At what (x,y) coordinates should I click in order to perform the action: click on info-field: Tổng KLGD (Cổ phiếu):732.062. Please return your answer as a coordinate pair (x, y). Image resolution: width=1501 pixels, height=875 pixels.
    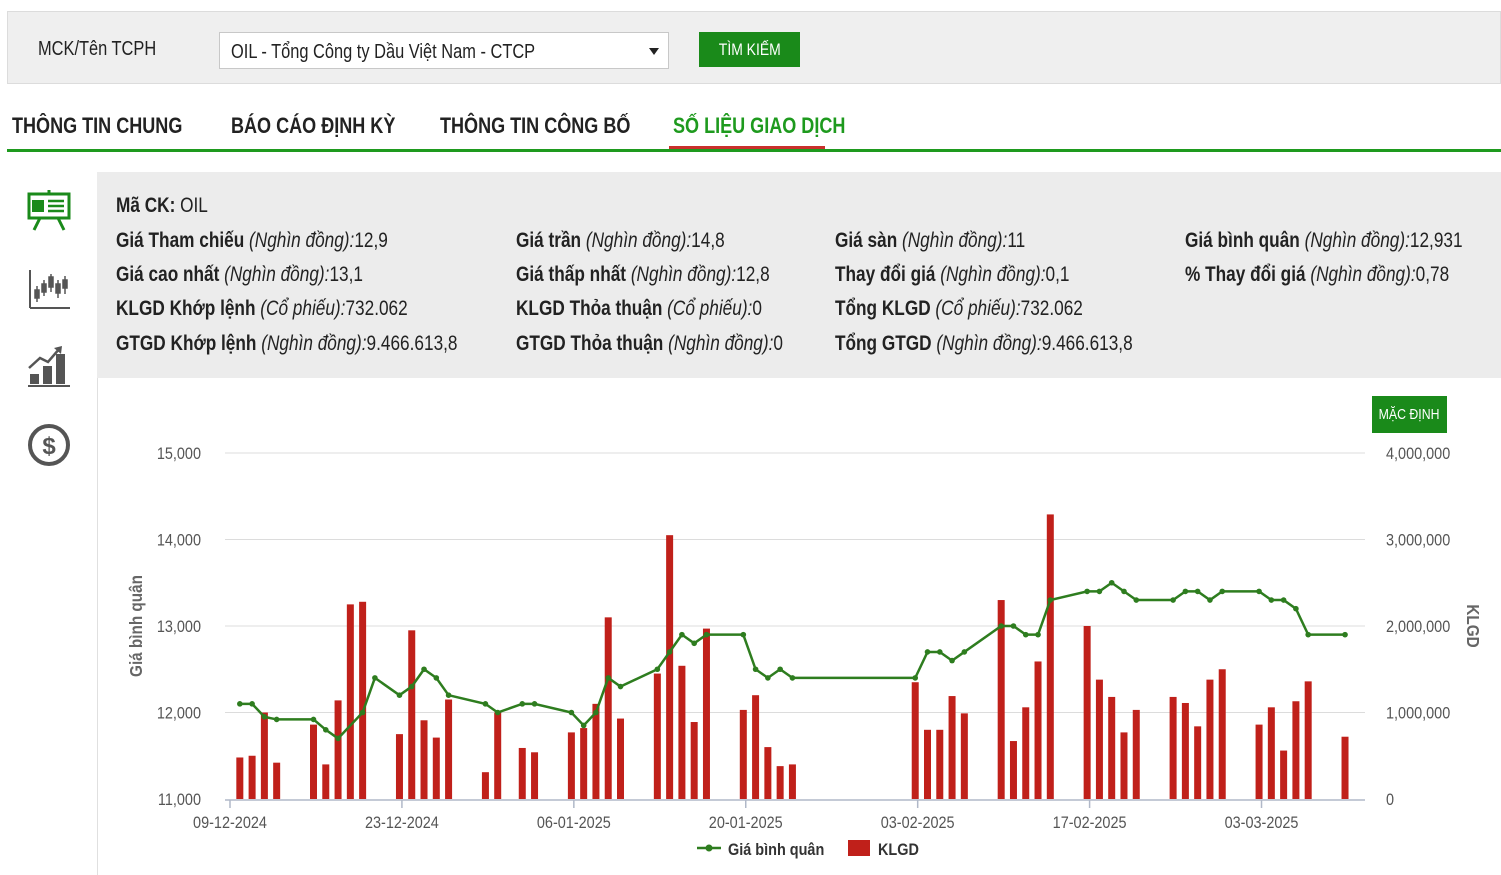
    Looking at the image, I should click on (986, 309).